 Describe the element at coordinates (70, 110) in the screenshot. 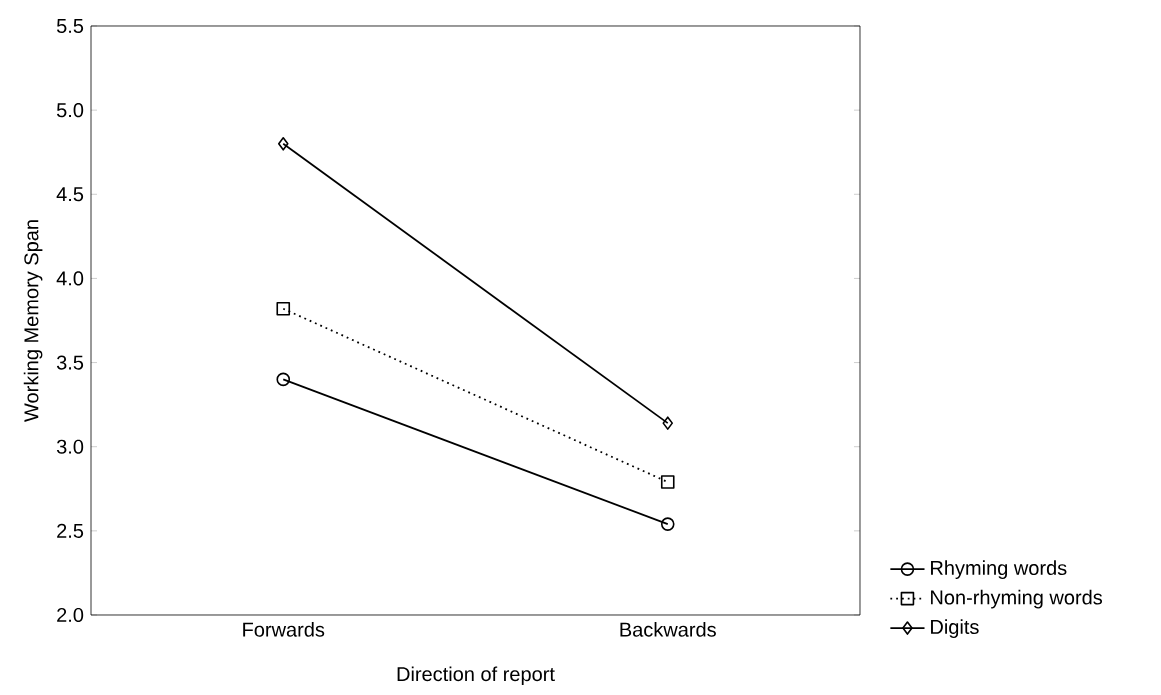

I see `y-tick-label: 5.0` at that location.